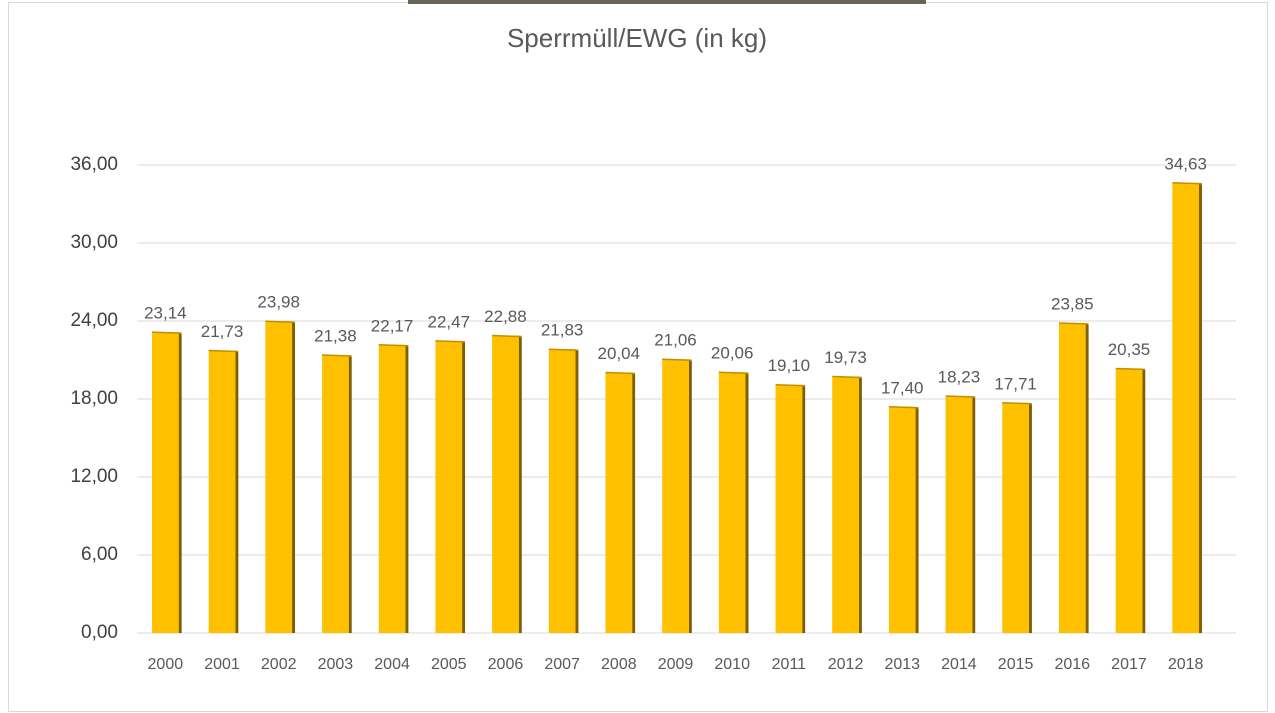  I want to click on data-label: 18,23, so click(959, 376).